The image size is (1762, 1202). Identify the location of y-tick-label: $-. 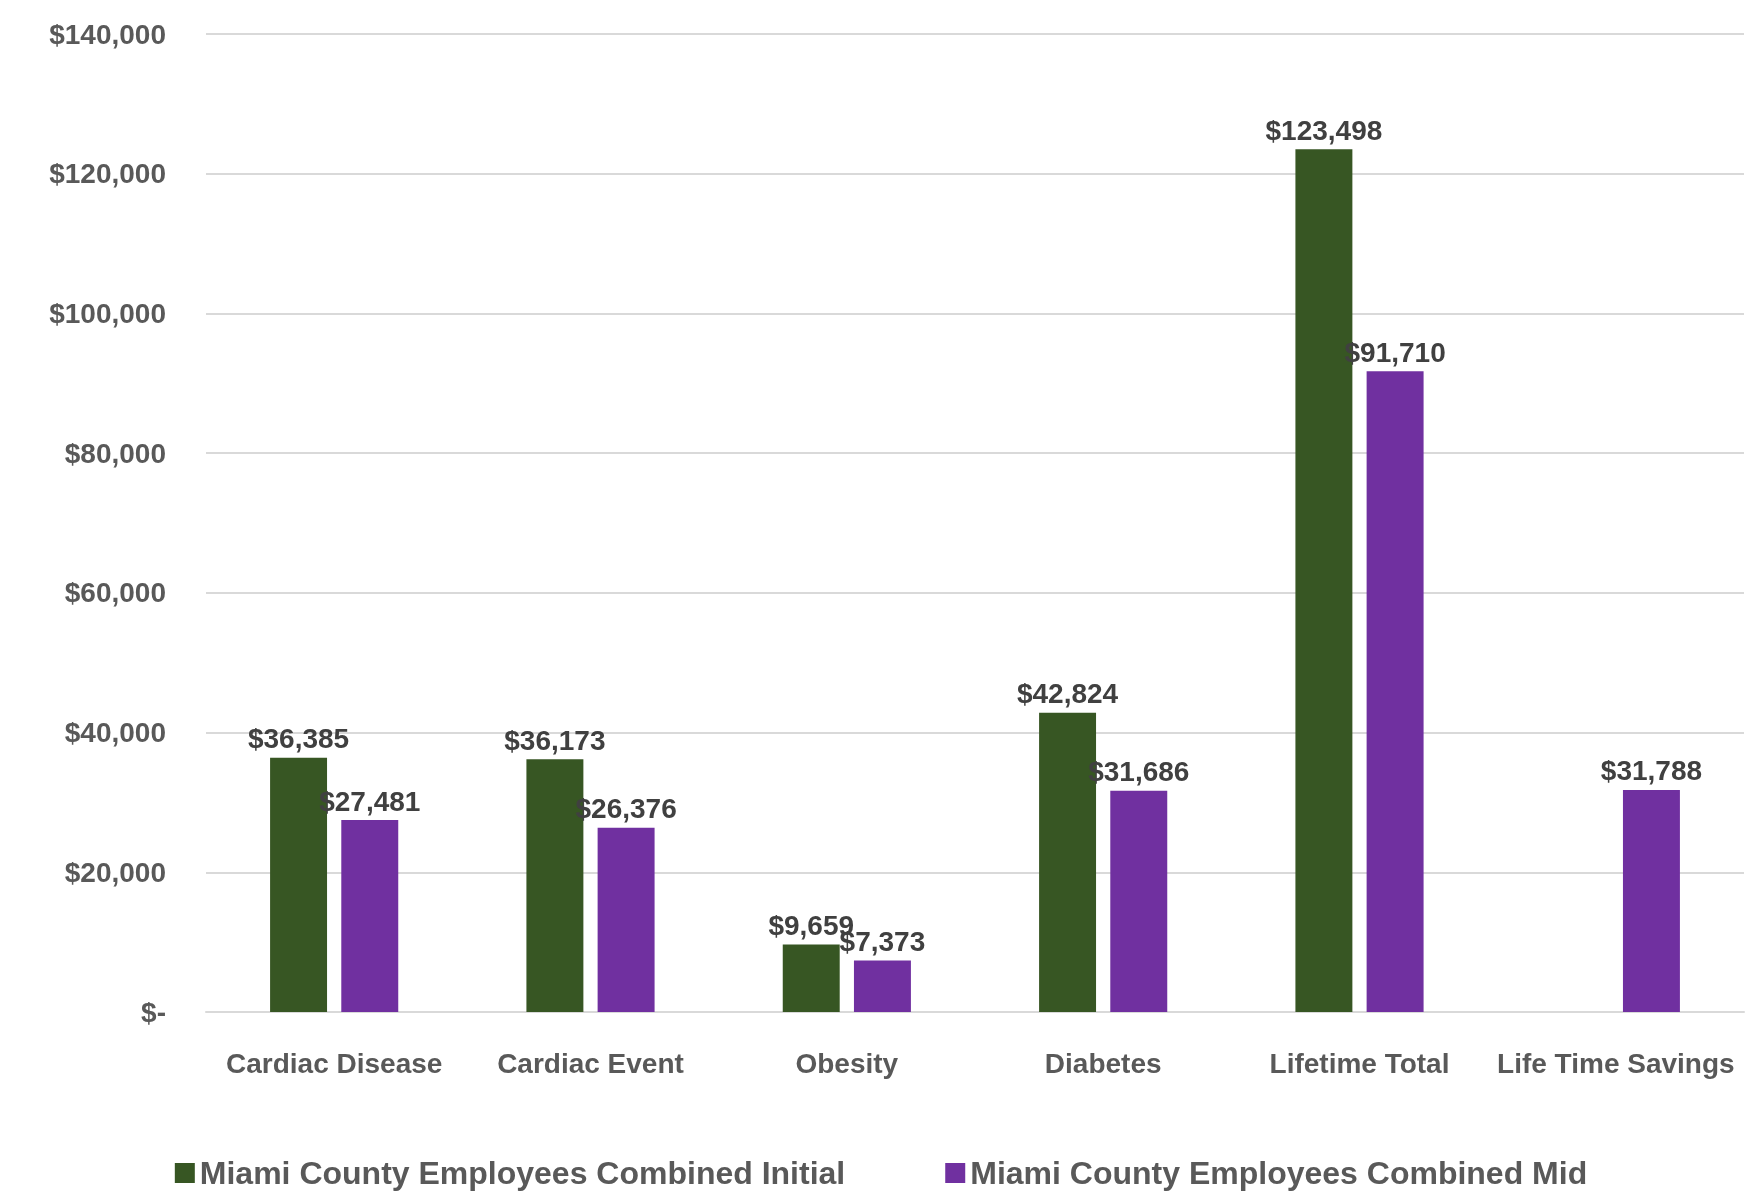
(153, 1012).